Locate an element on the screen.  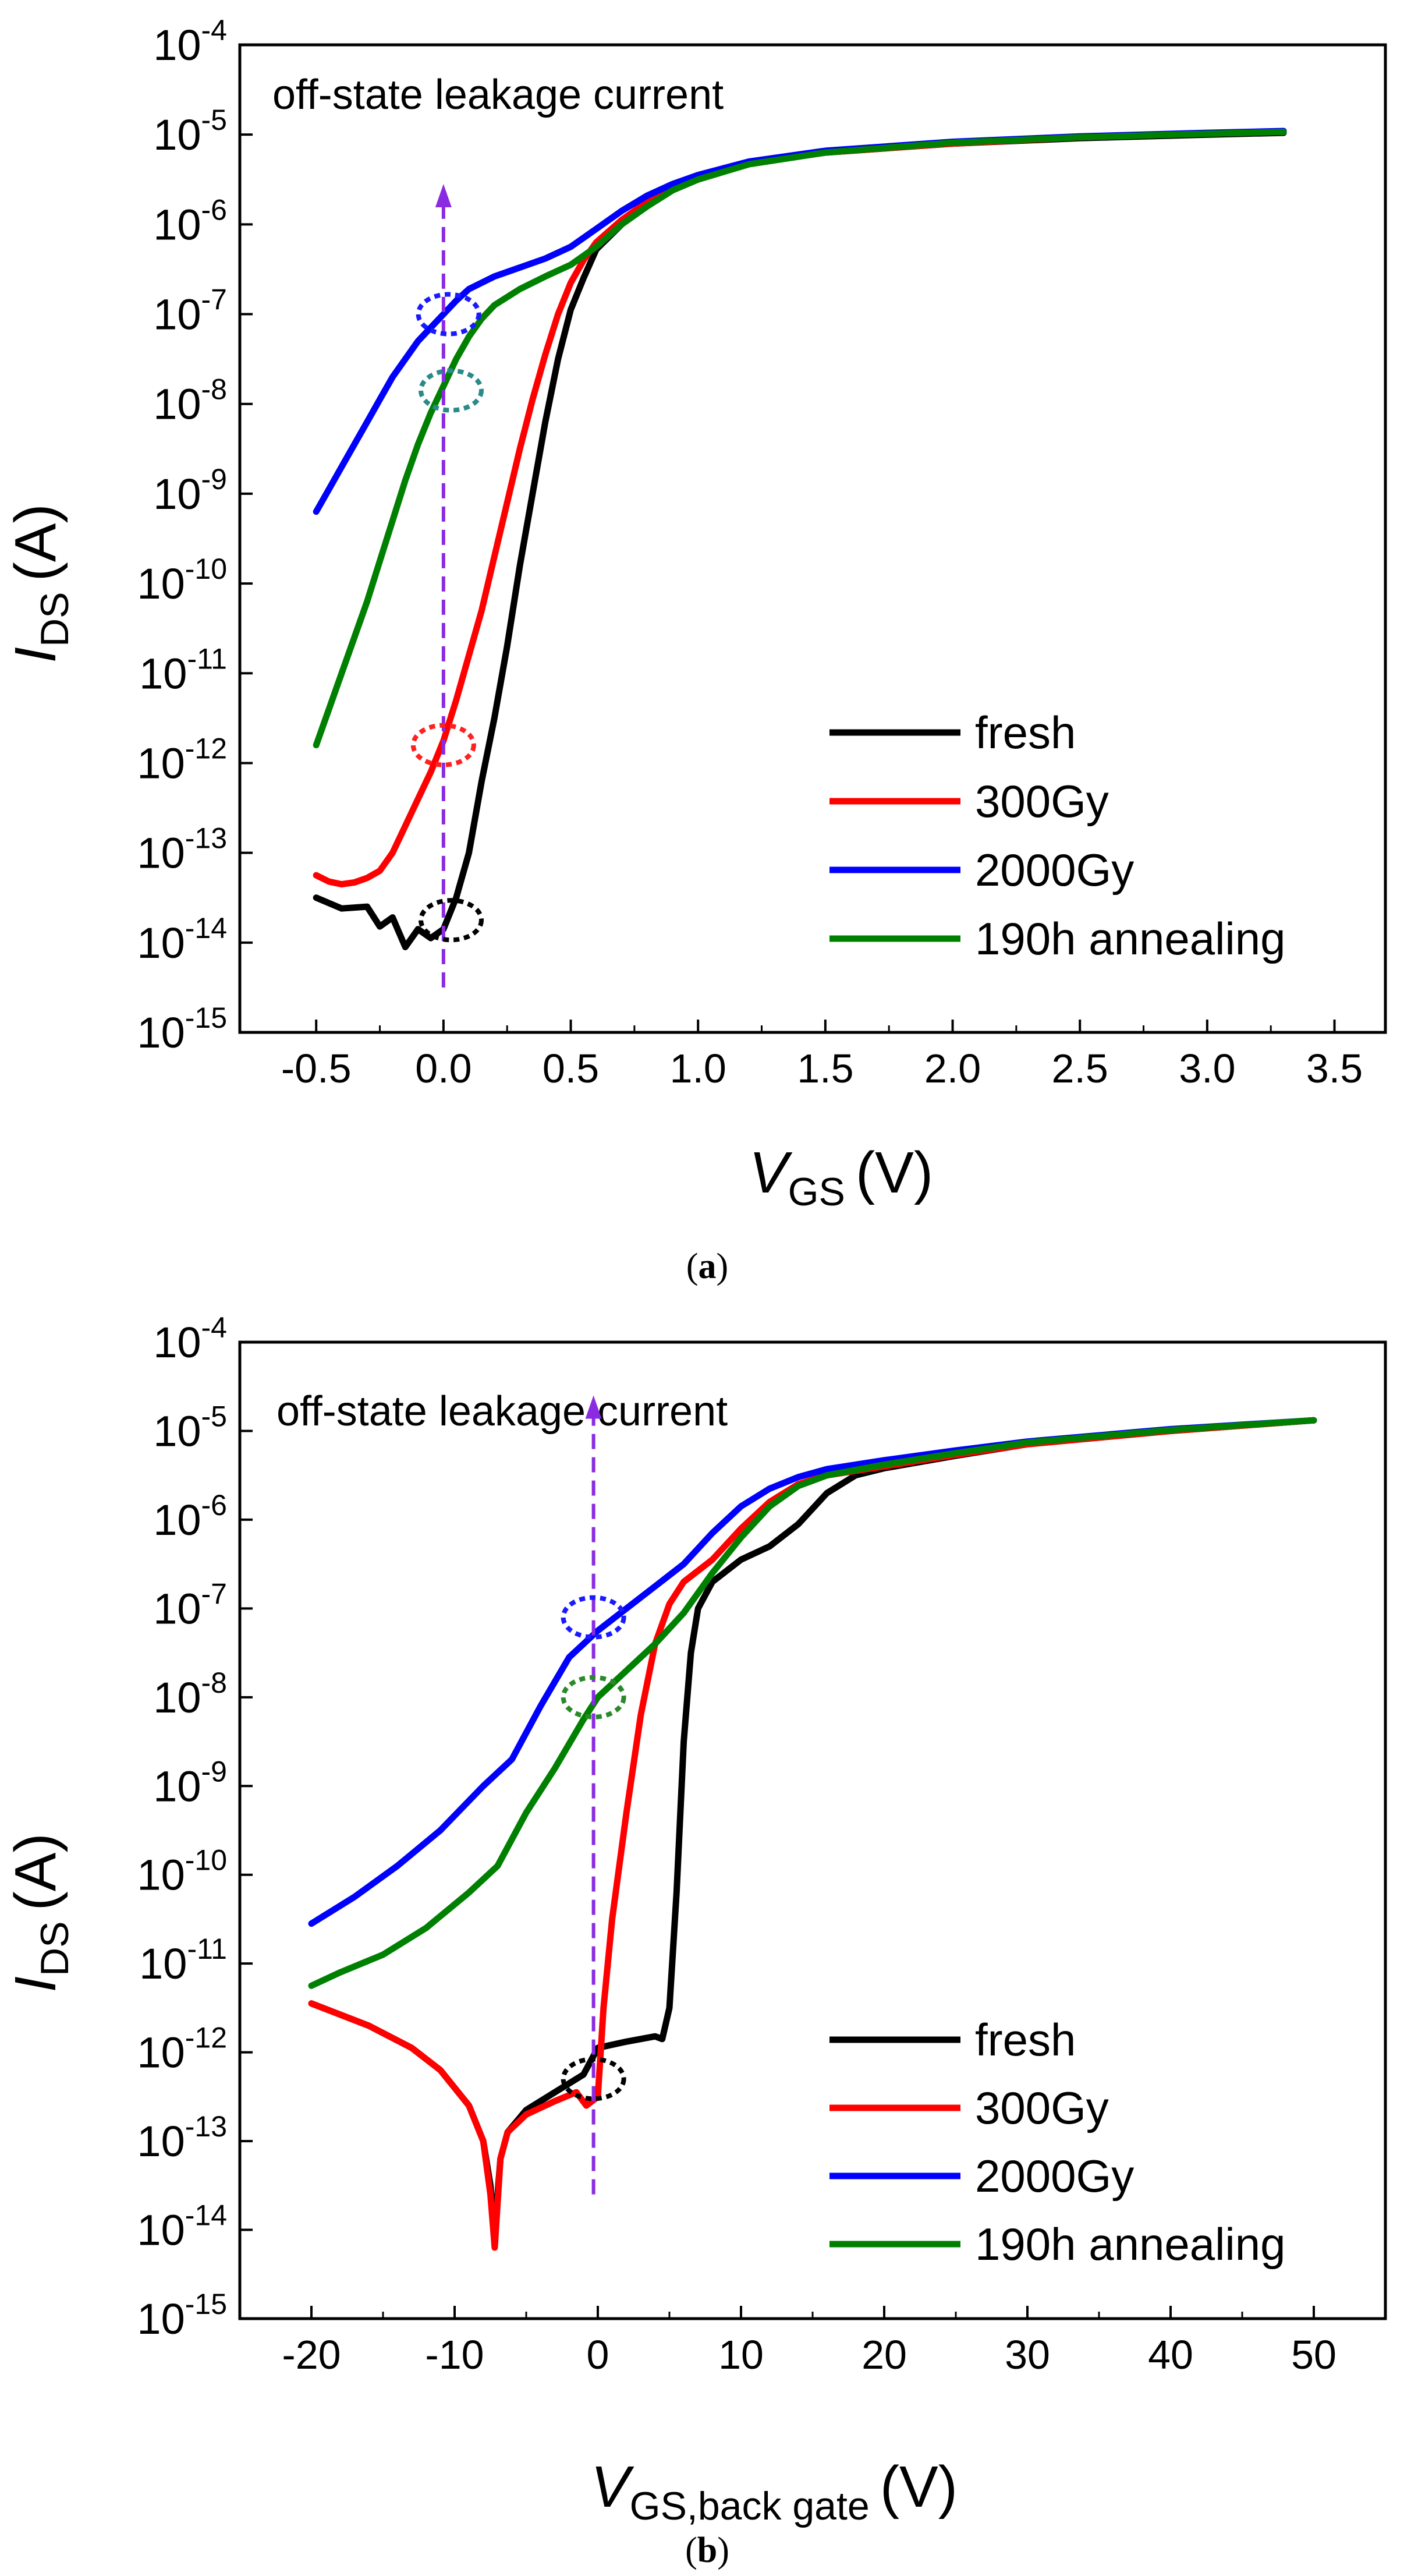
panel-a-annotation: off-state leakage current is located at coordinates (498, 530).